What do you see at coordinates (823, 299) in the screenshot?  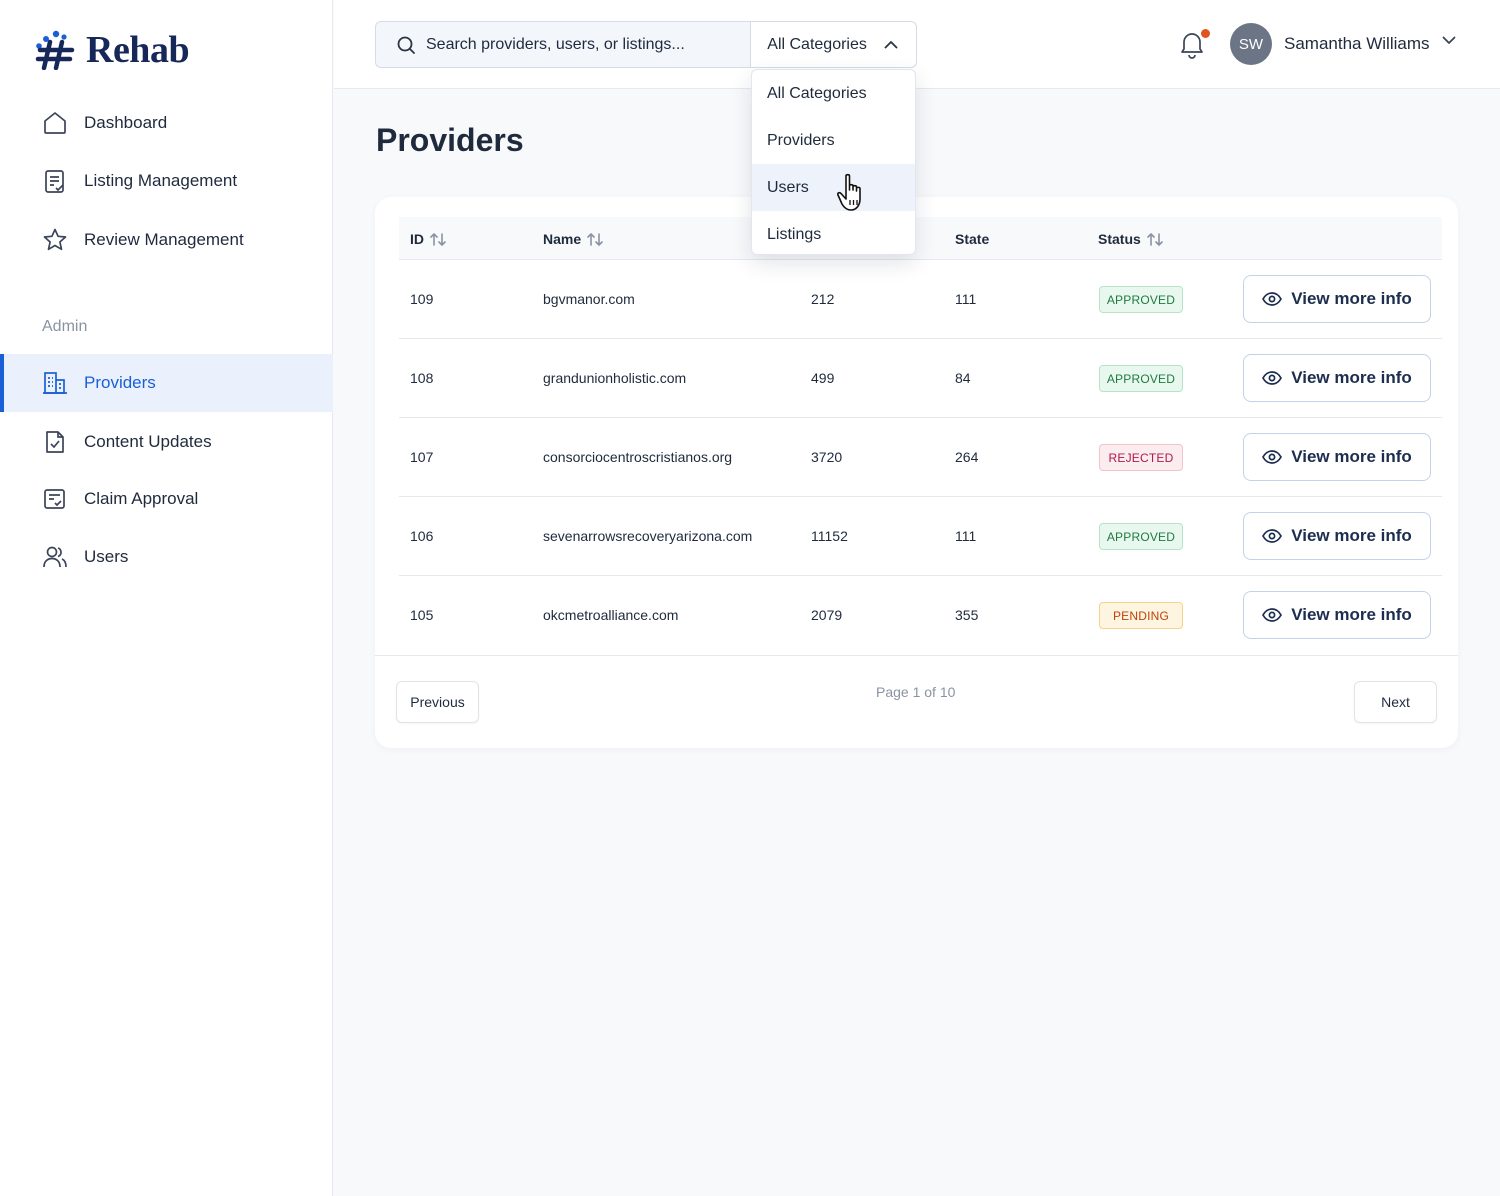 I see `cell-col3: 212` at bounding box center [823, 299].